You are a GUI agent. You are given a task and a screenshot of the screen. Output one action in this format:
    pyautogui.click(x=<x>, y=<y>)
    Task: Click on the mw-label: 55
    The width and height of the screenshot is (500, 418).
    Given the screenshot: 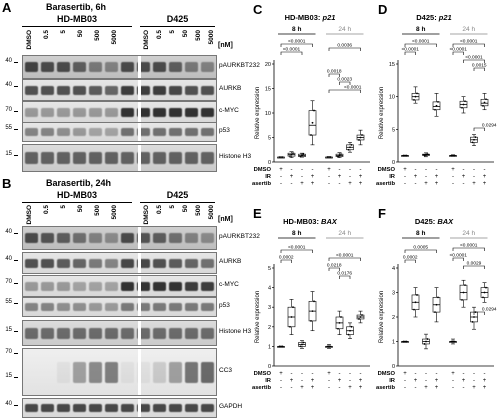 What is the action you would take?
    pyautogui.click(x=8, y=302)
    